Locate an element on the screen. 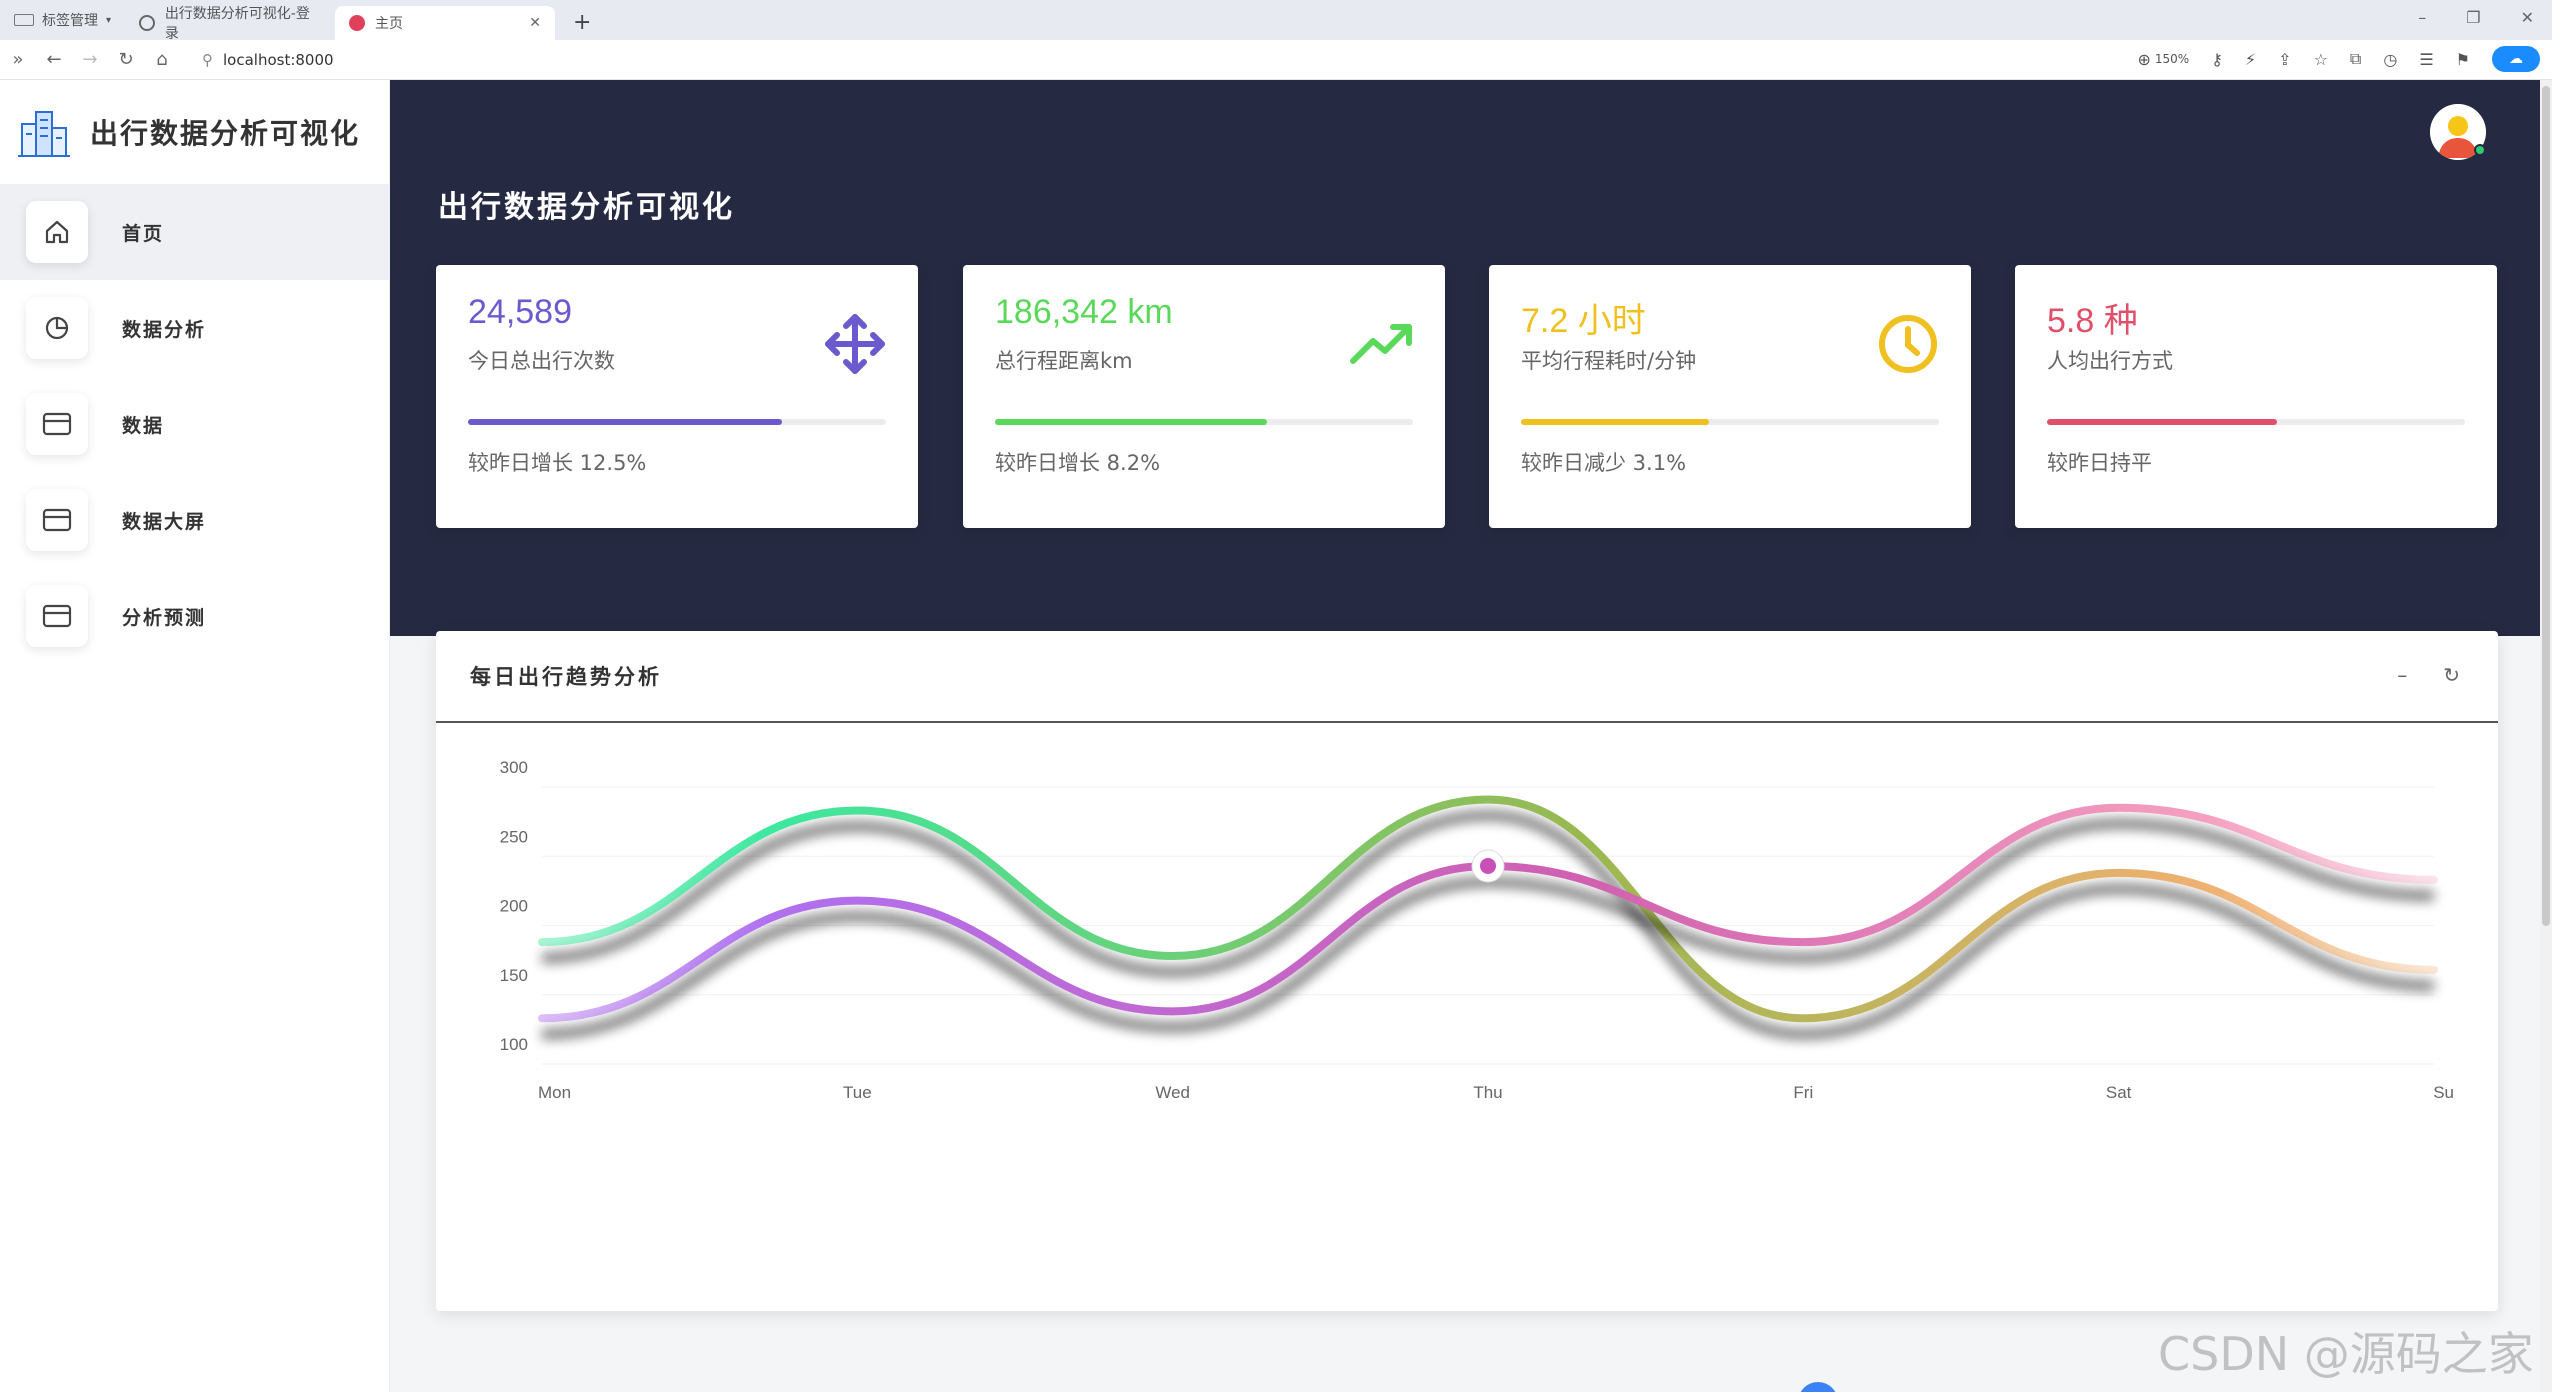 The width and height of the screenshot is (2552, 1392). x-tick-label: Wed is located at coordinates (1172, 1092).